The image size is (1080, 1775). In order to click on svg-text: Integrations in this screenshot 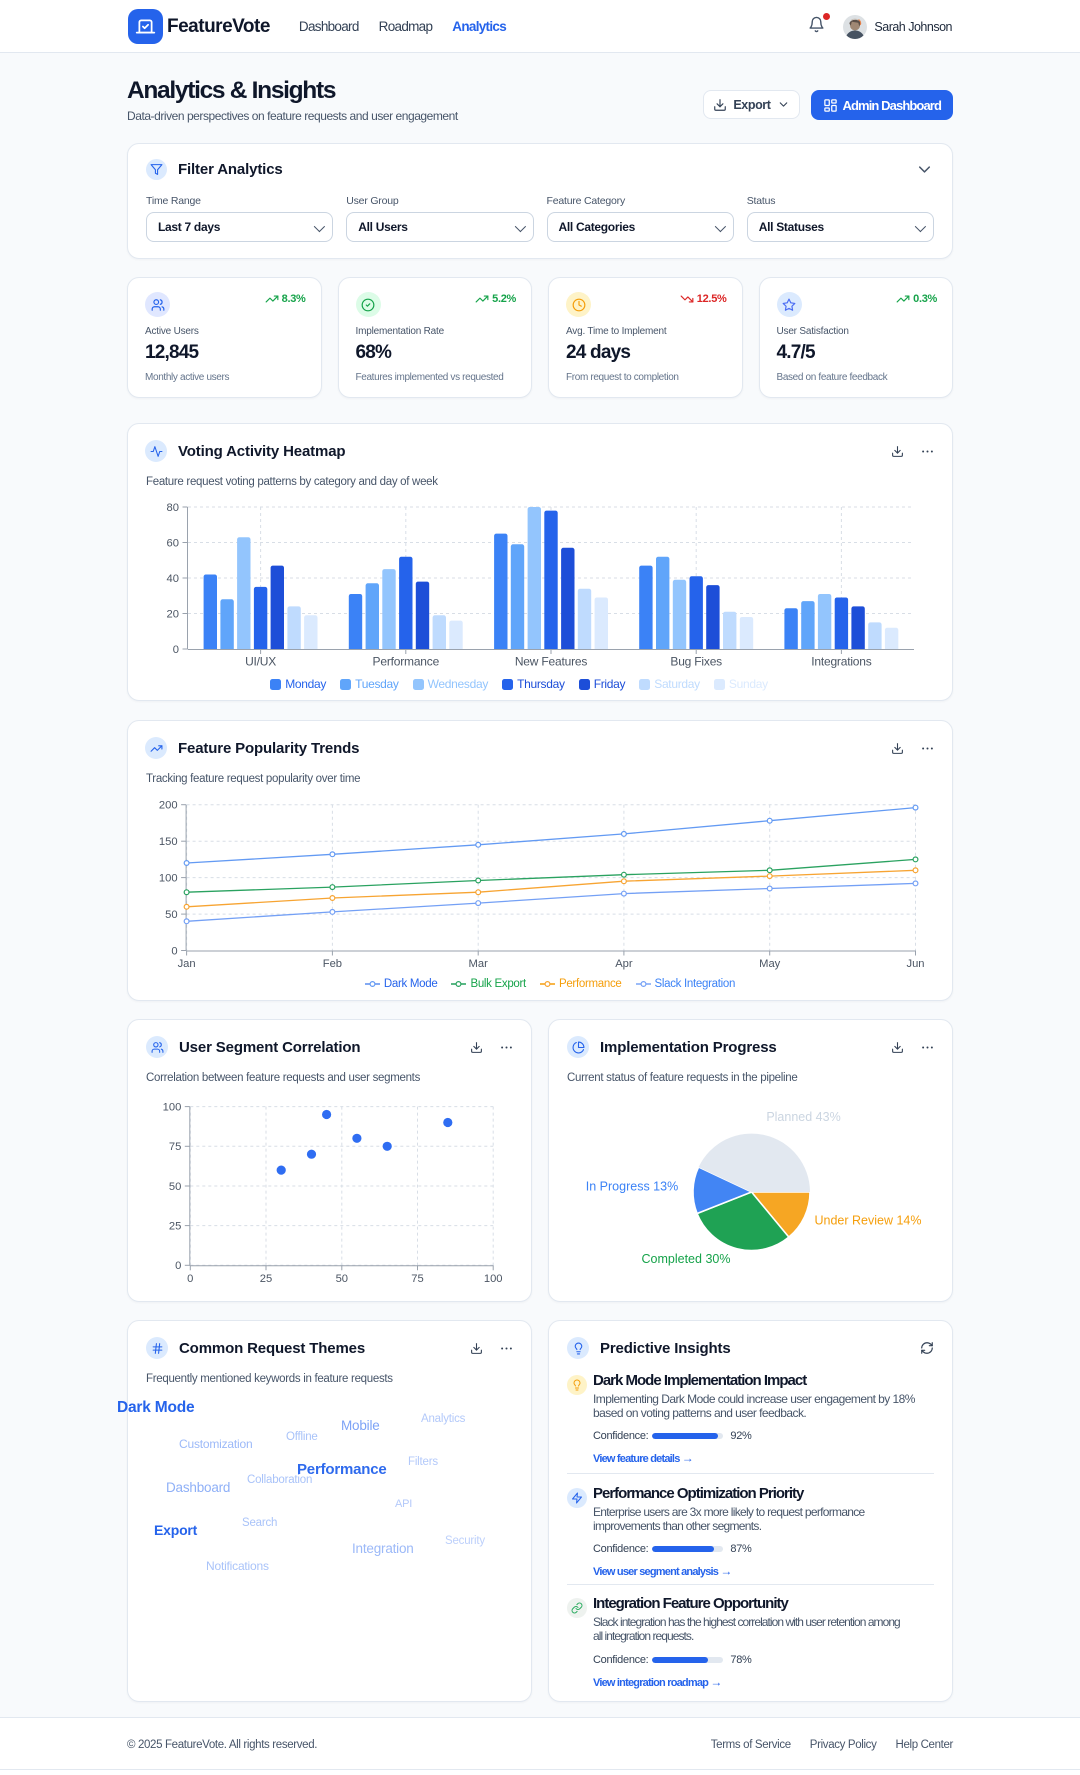, I will do `click(841, 662)`.